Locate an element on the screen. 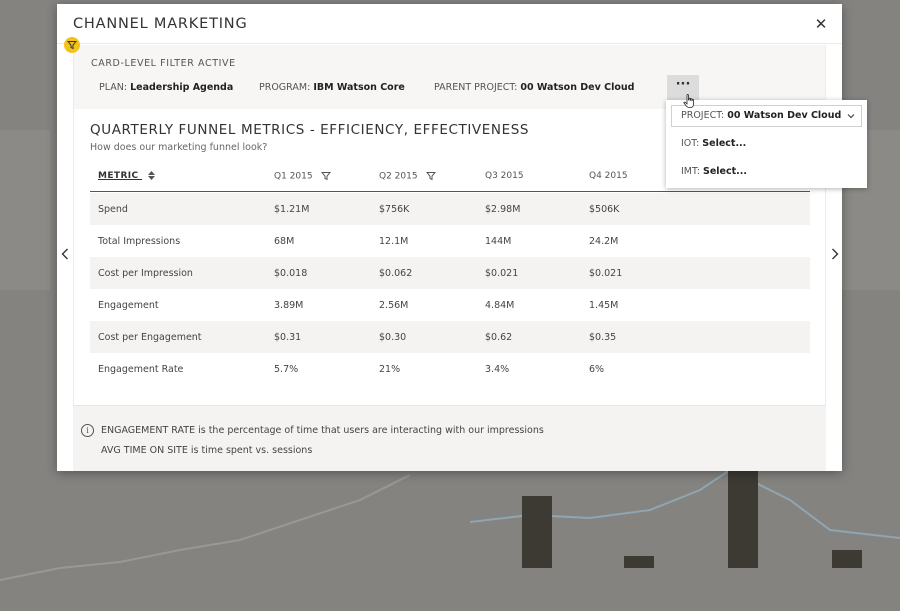  column-header-q2-label: Q2 2015 is located at coordinates (398, 176).